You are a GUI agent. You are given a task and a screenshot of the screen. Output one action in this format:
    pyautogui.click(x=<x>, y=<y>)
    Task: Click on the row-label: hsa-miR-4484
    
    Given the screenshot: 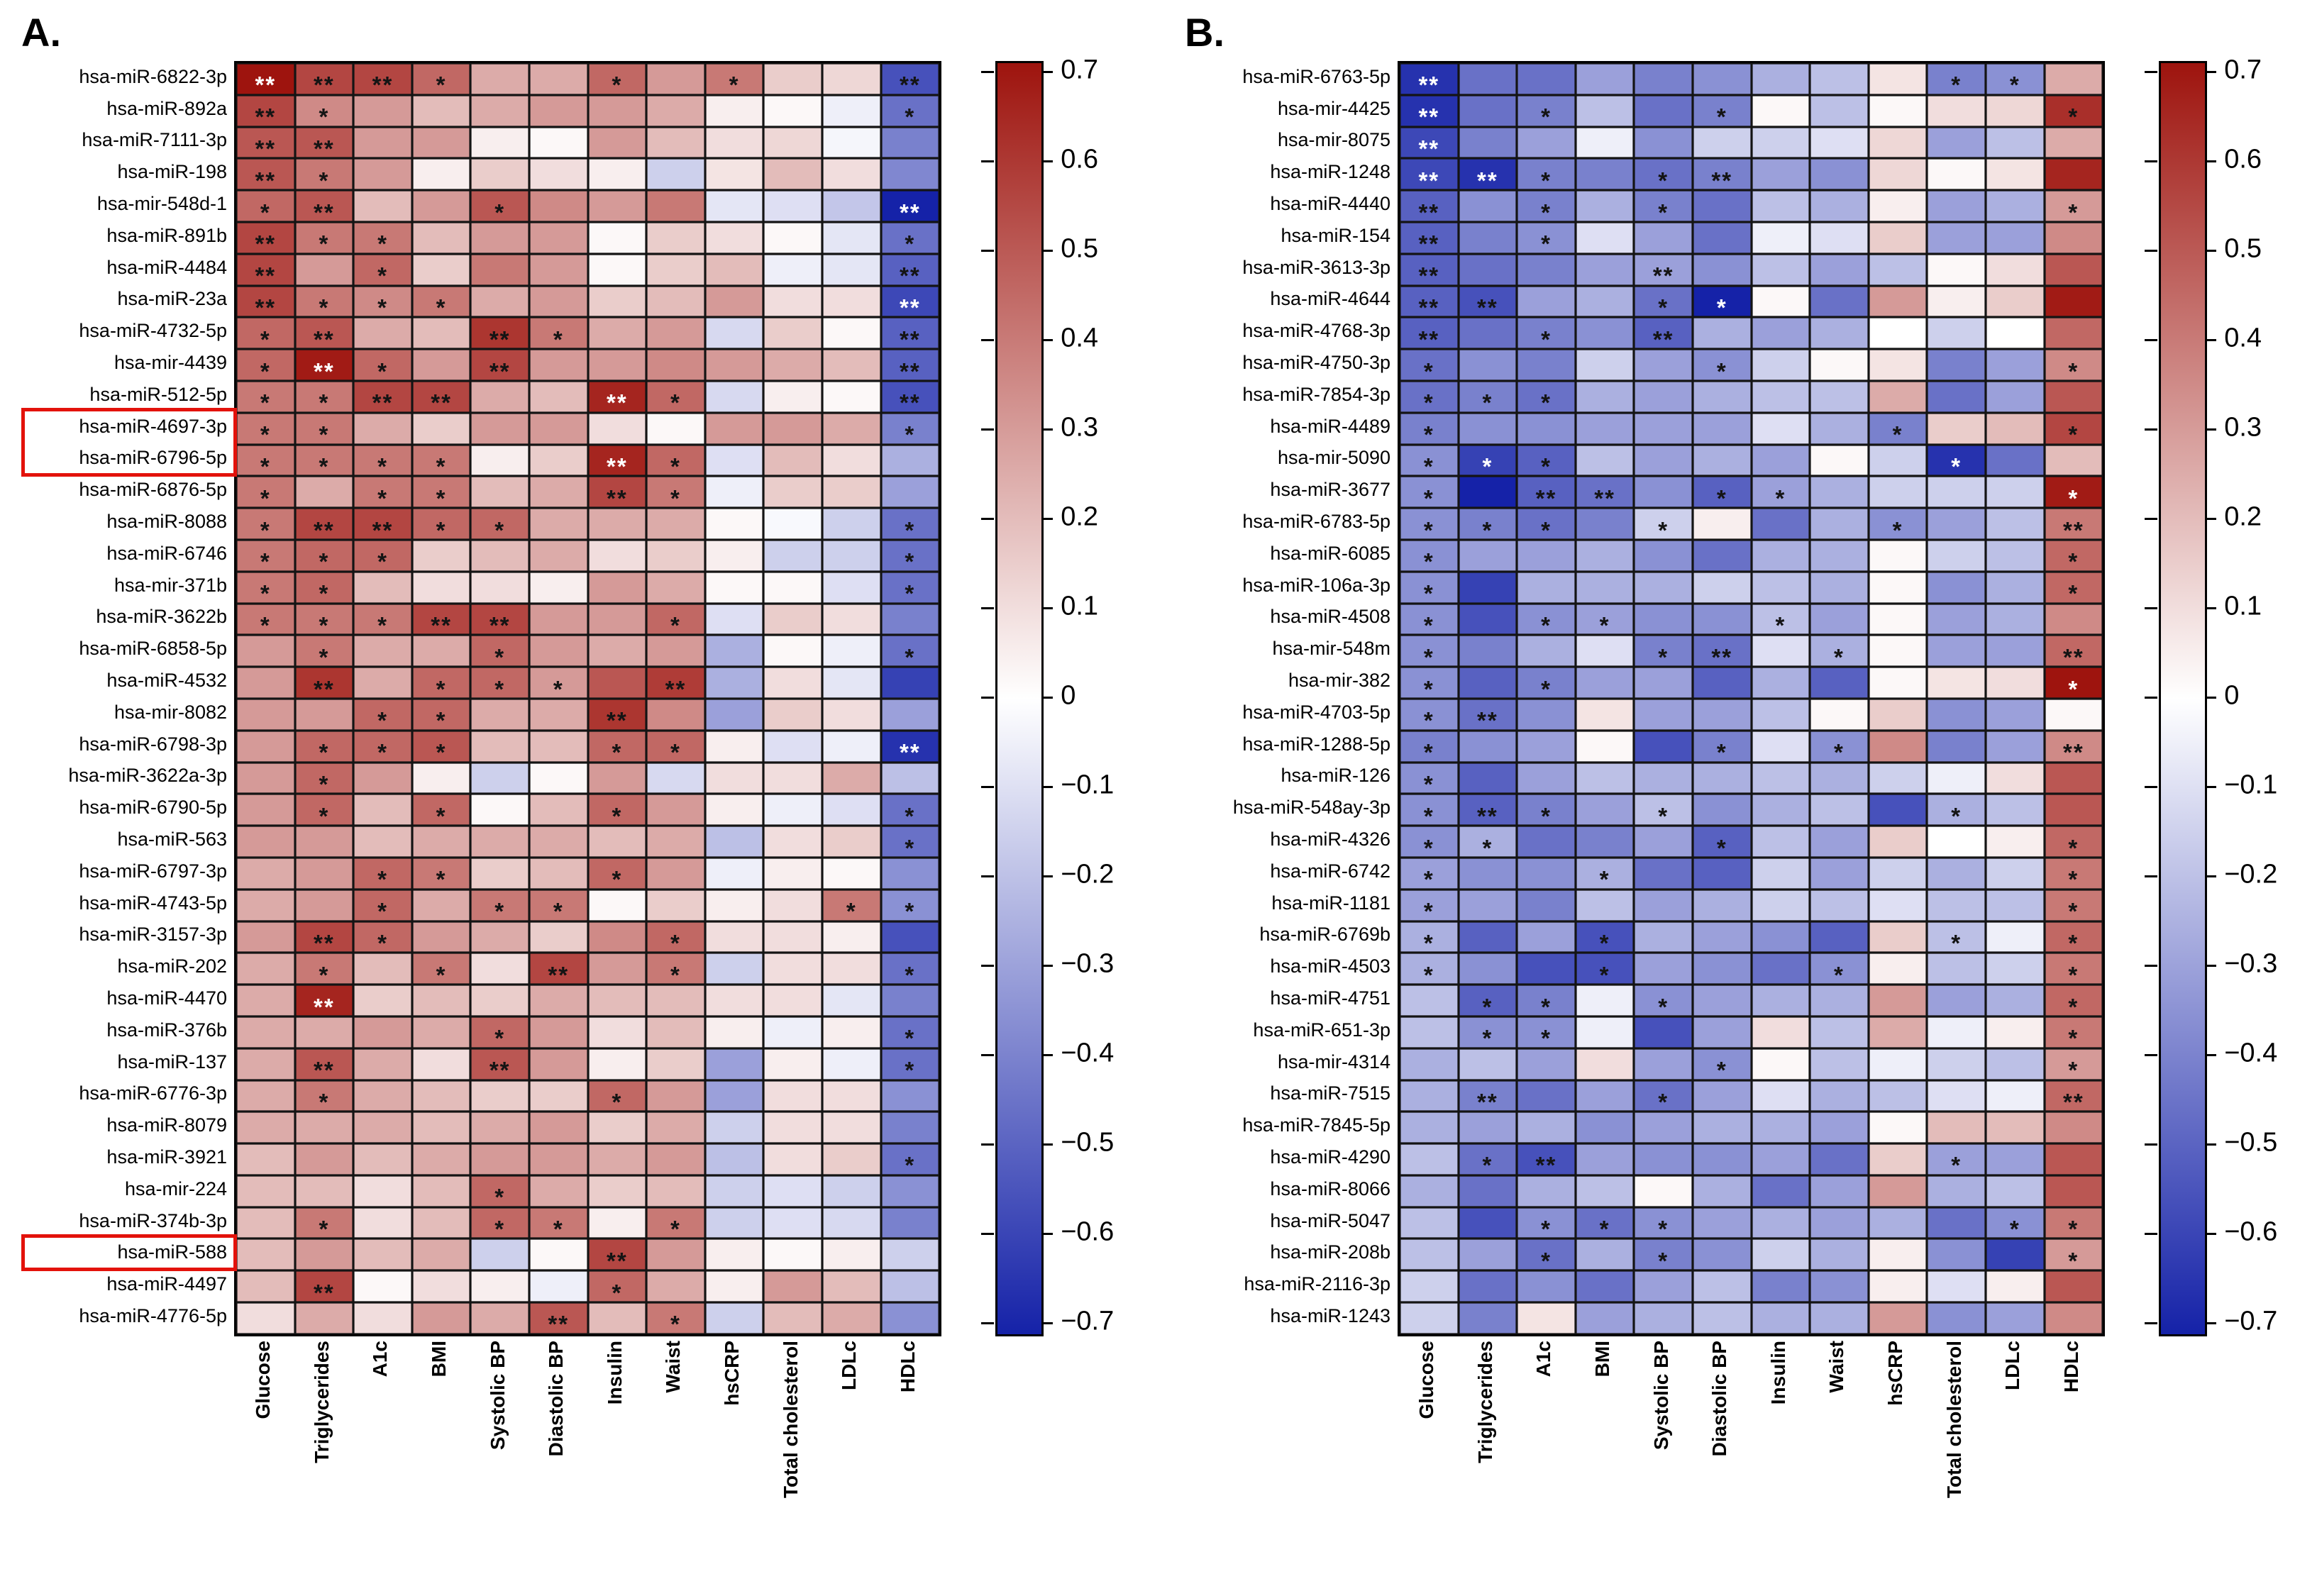 What is the action you would take?
    pyautogui.click(x=166, y=267)
    